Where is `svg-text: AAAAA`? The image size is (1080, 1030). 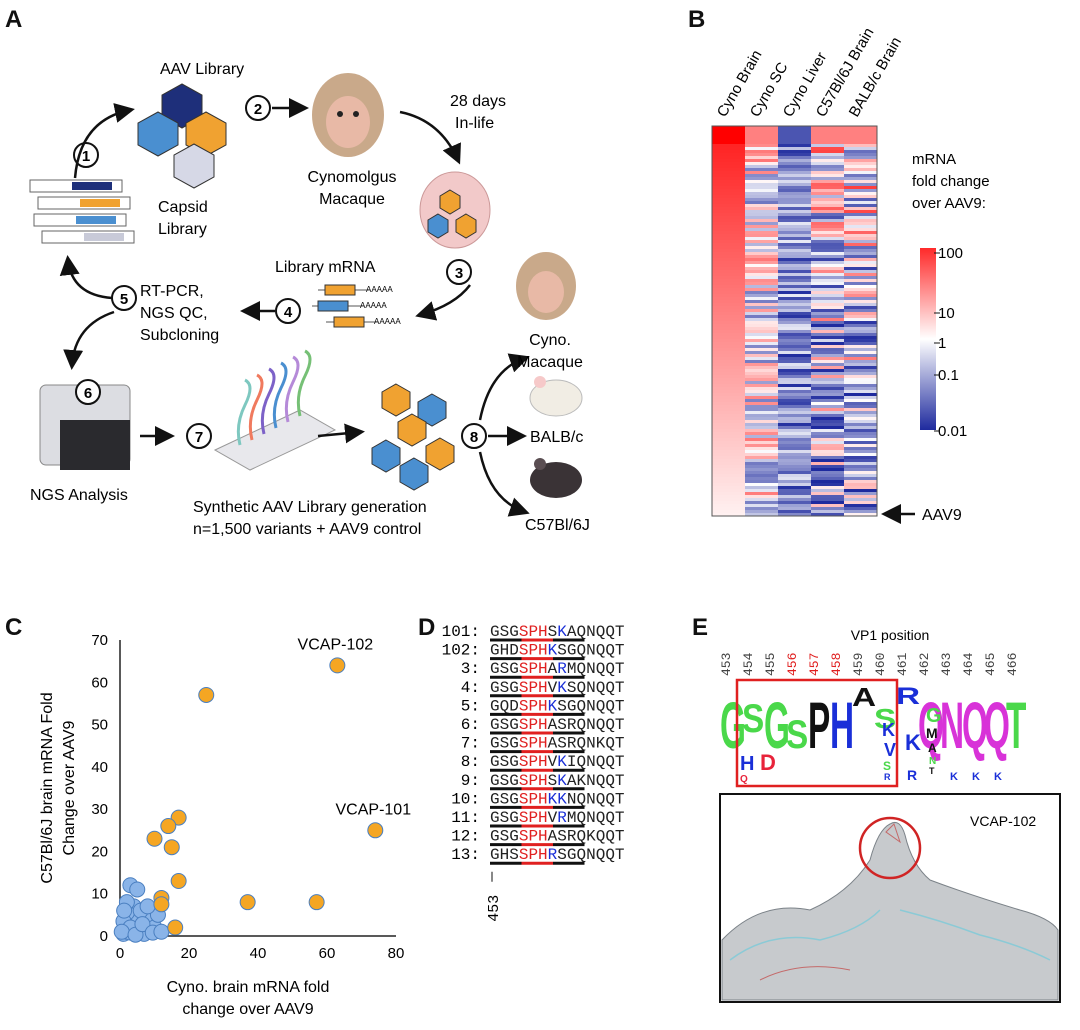
svg-text: AAAAA is located at coordinates (387, 321).